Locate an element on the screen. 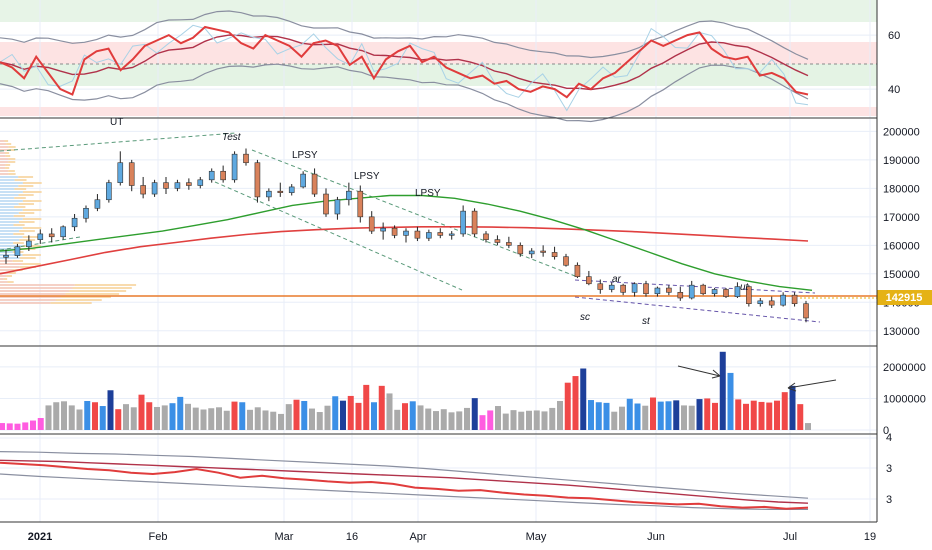  lower-main-line is located at coordinates (404, 485).